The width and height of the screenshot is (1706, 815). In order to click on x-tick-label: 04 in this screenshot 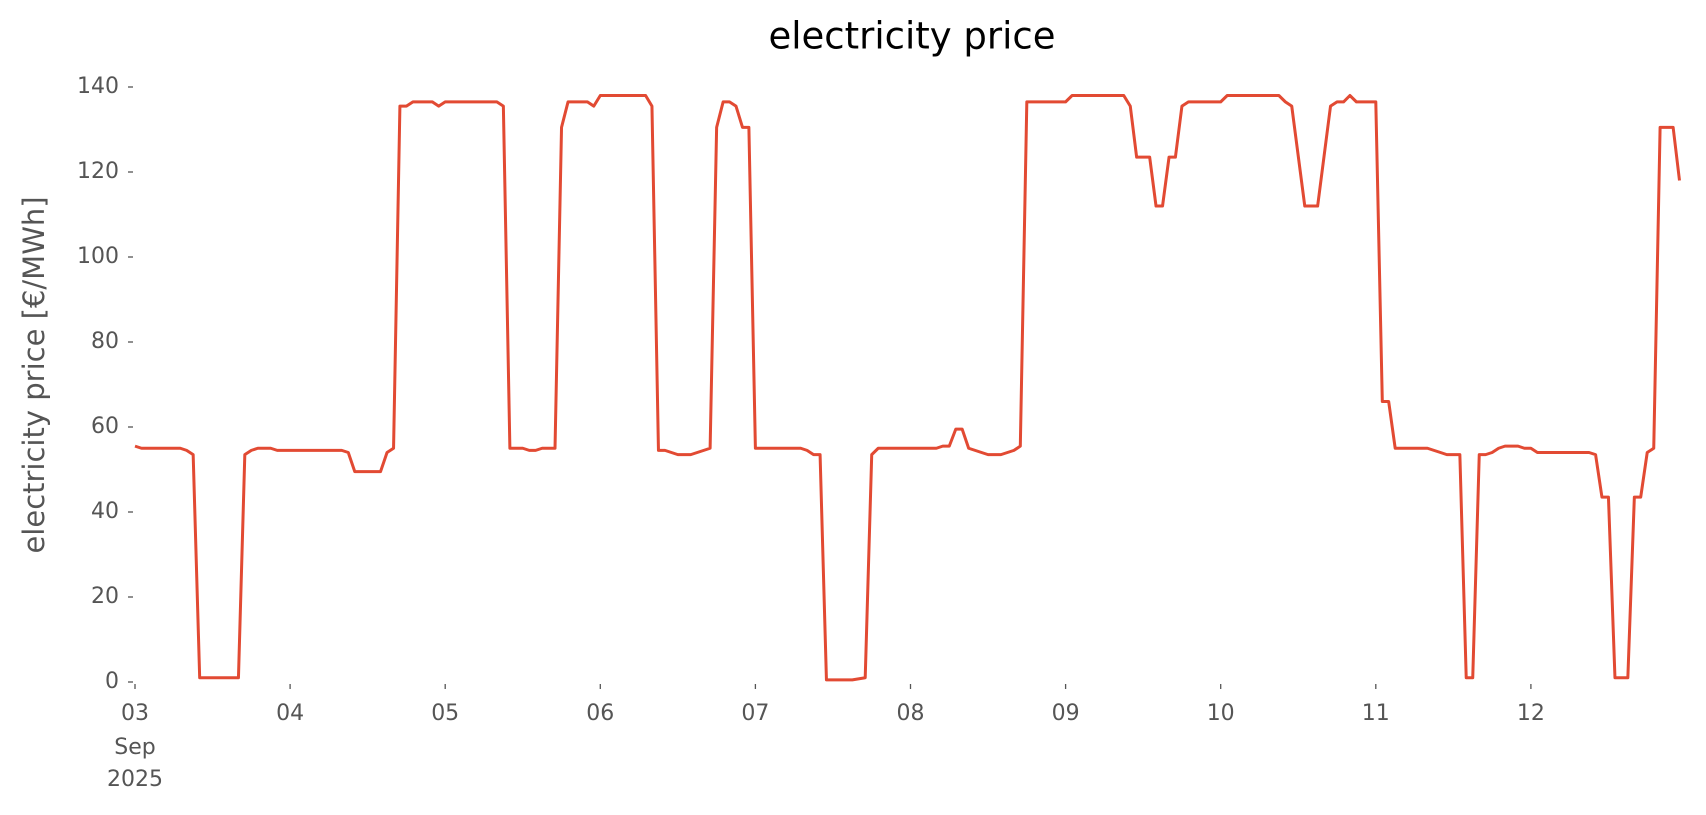, I will do `click(290, 713)`.